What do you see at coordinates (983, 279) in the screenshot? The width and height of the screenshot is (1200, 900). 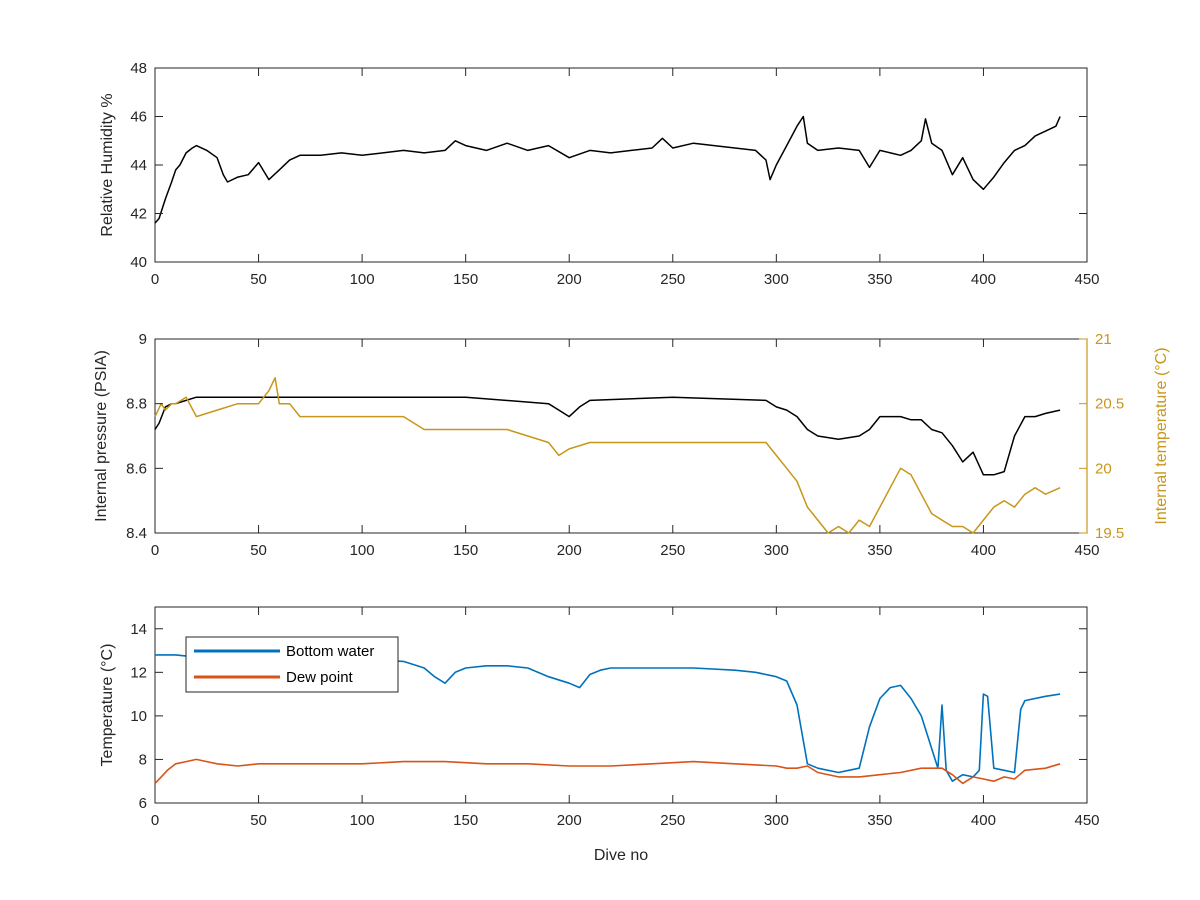 I see `humidity-x-tick-label: 400` at bounding box center [983, 279].